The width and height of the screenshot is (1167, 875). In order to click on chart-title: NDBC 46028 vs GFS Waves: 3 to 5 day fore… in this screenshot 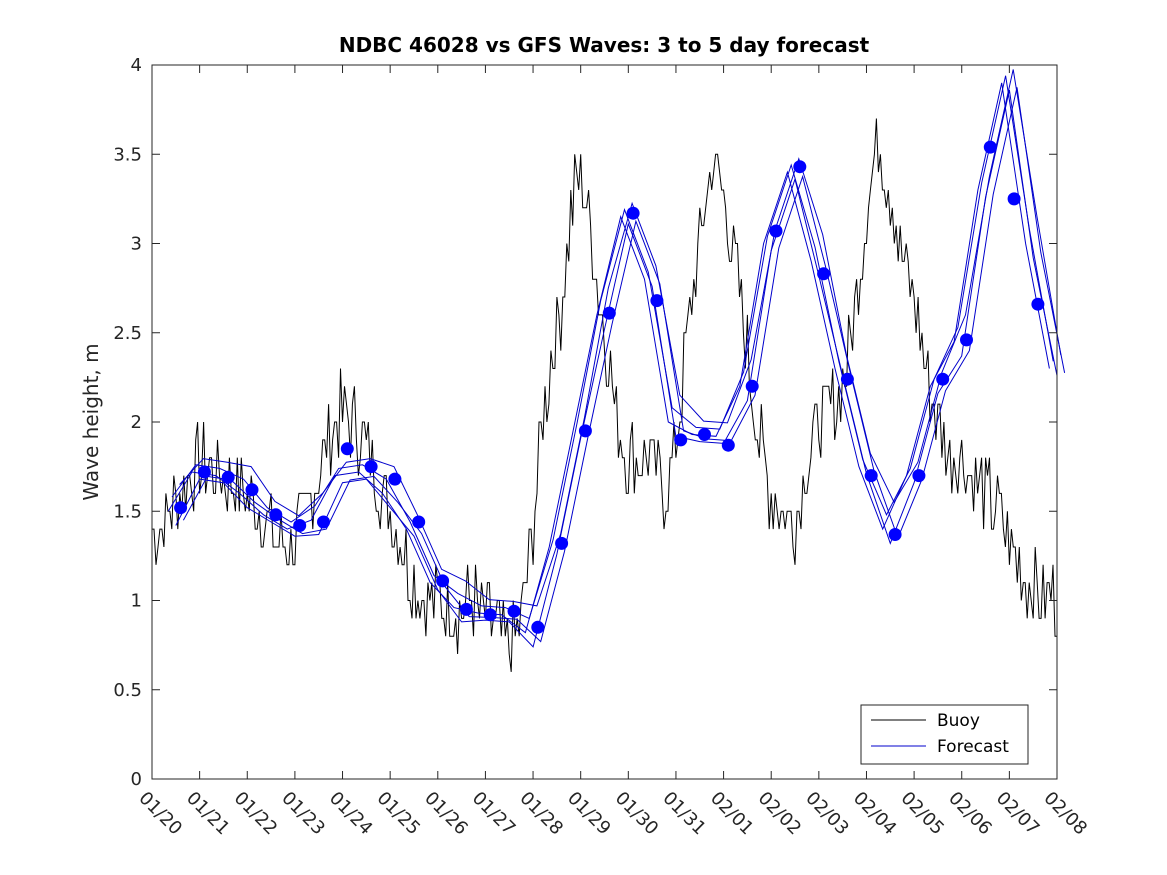, I will do `click(604, 45)`.